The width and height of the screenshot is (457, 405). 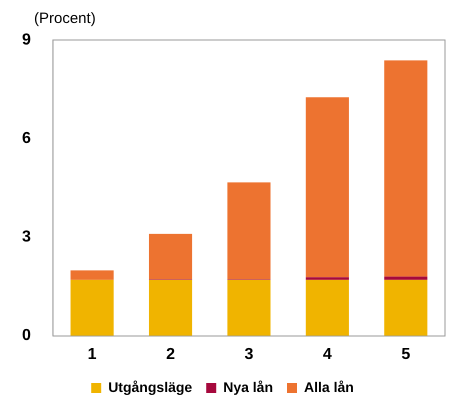 I want to click on legend-label: Utgångsläge, so click(x=150, y=386).